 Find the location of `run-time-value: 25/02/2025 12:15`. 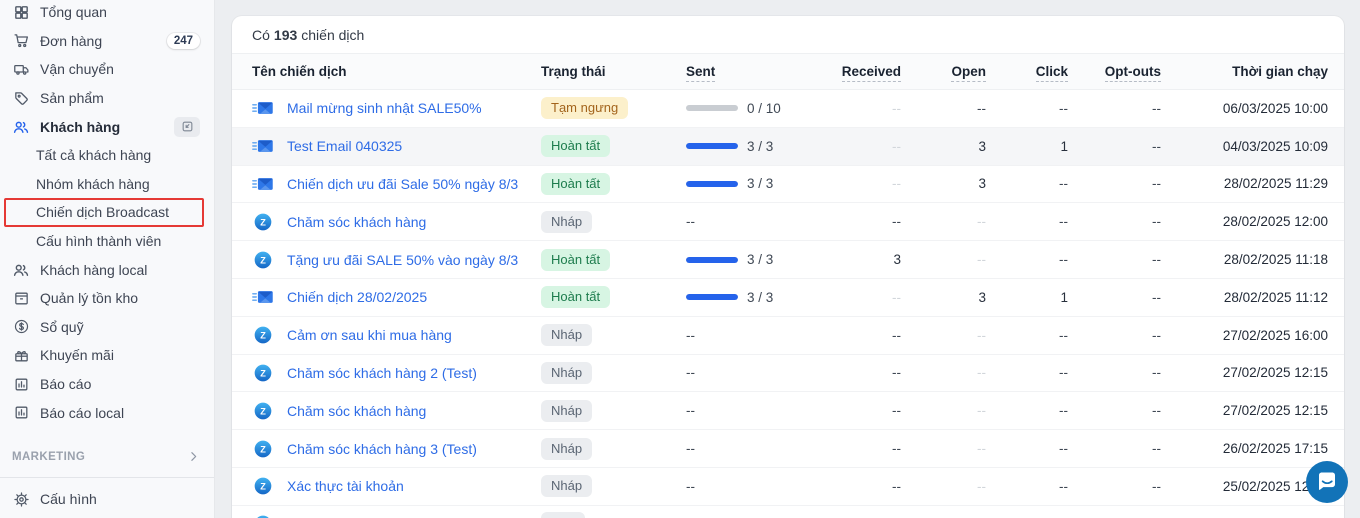

run-time-value: 25/02/2025 12:15 is located at coordinates (1275, 486).